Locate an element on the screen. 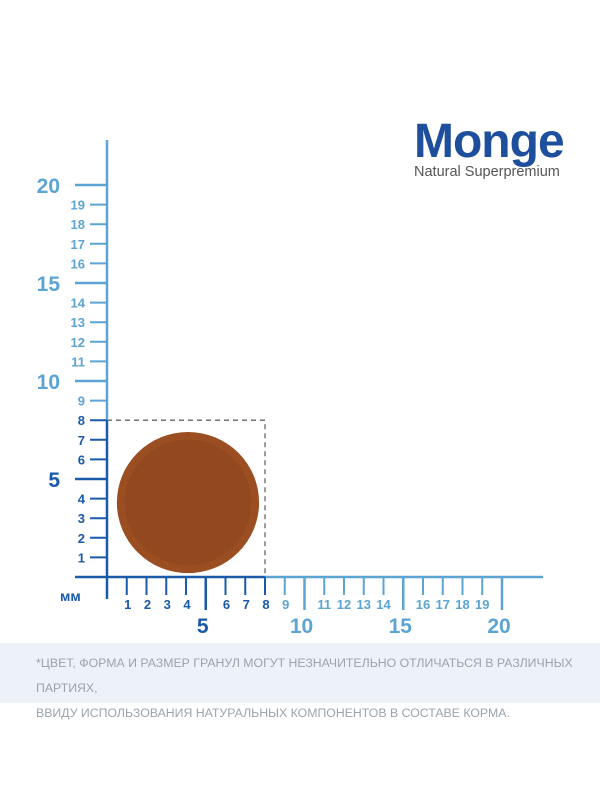  x-tick-label: 3 is located at coordinates (167, 604).